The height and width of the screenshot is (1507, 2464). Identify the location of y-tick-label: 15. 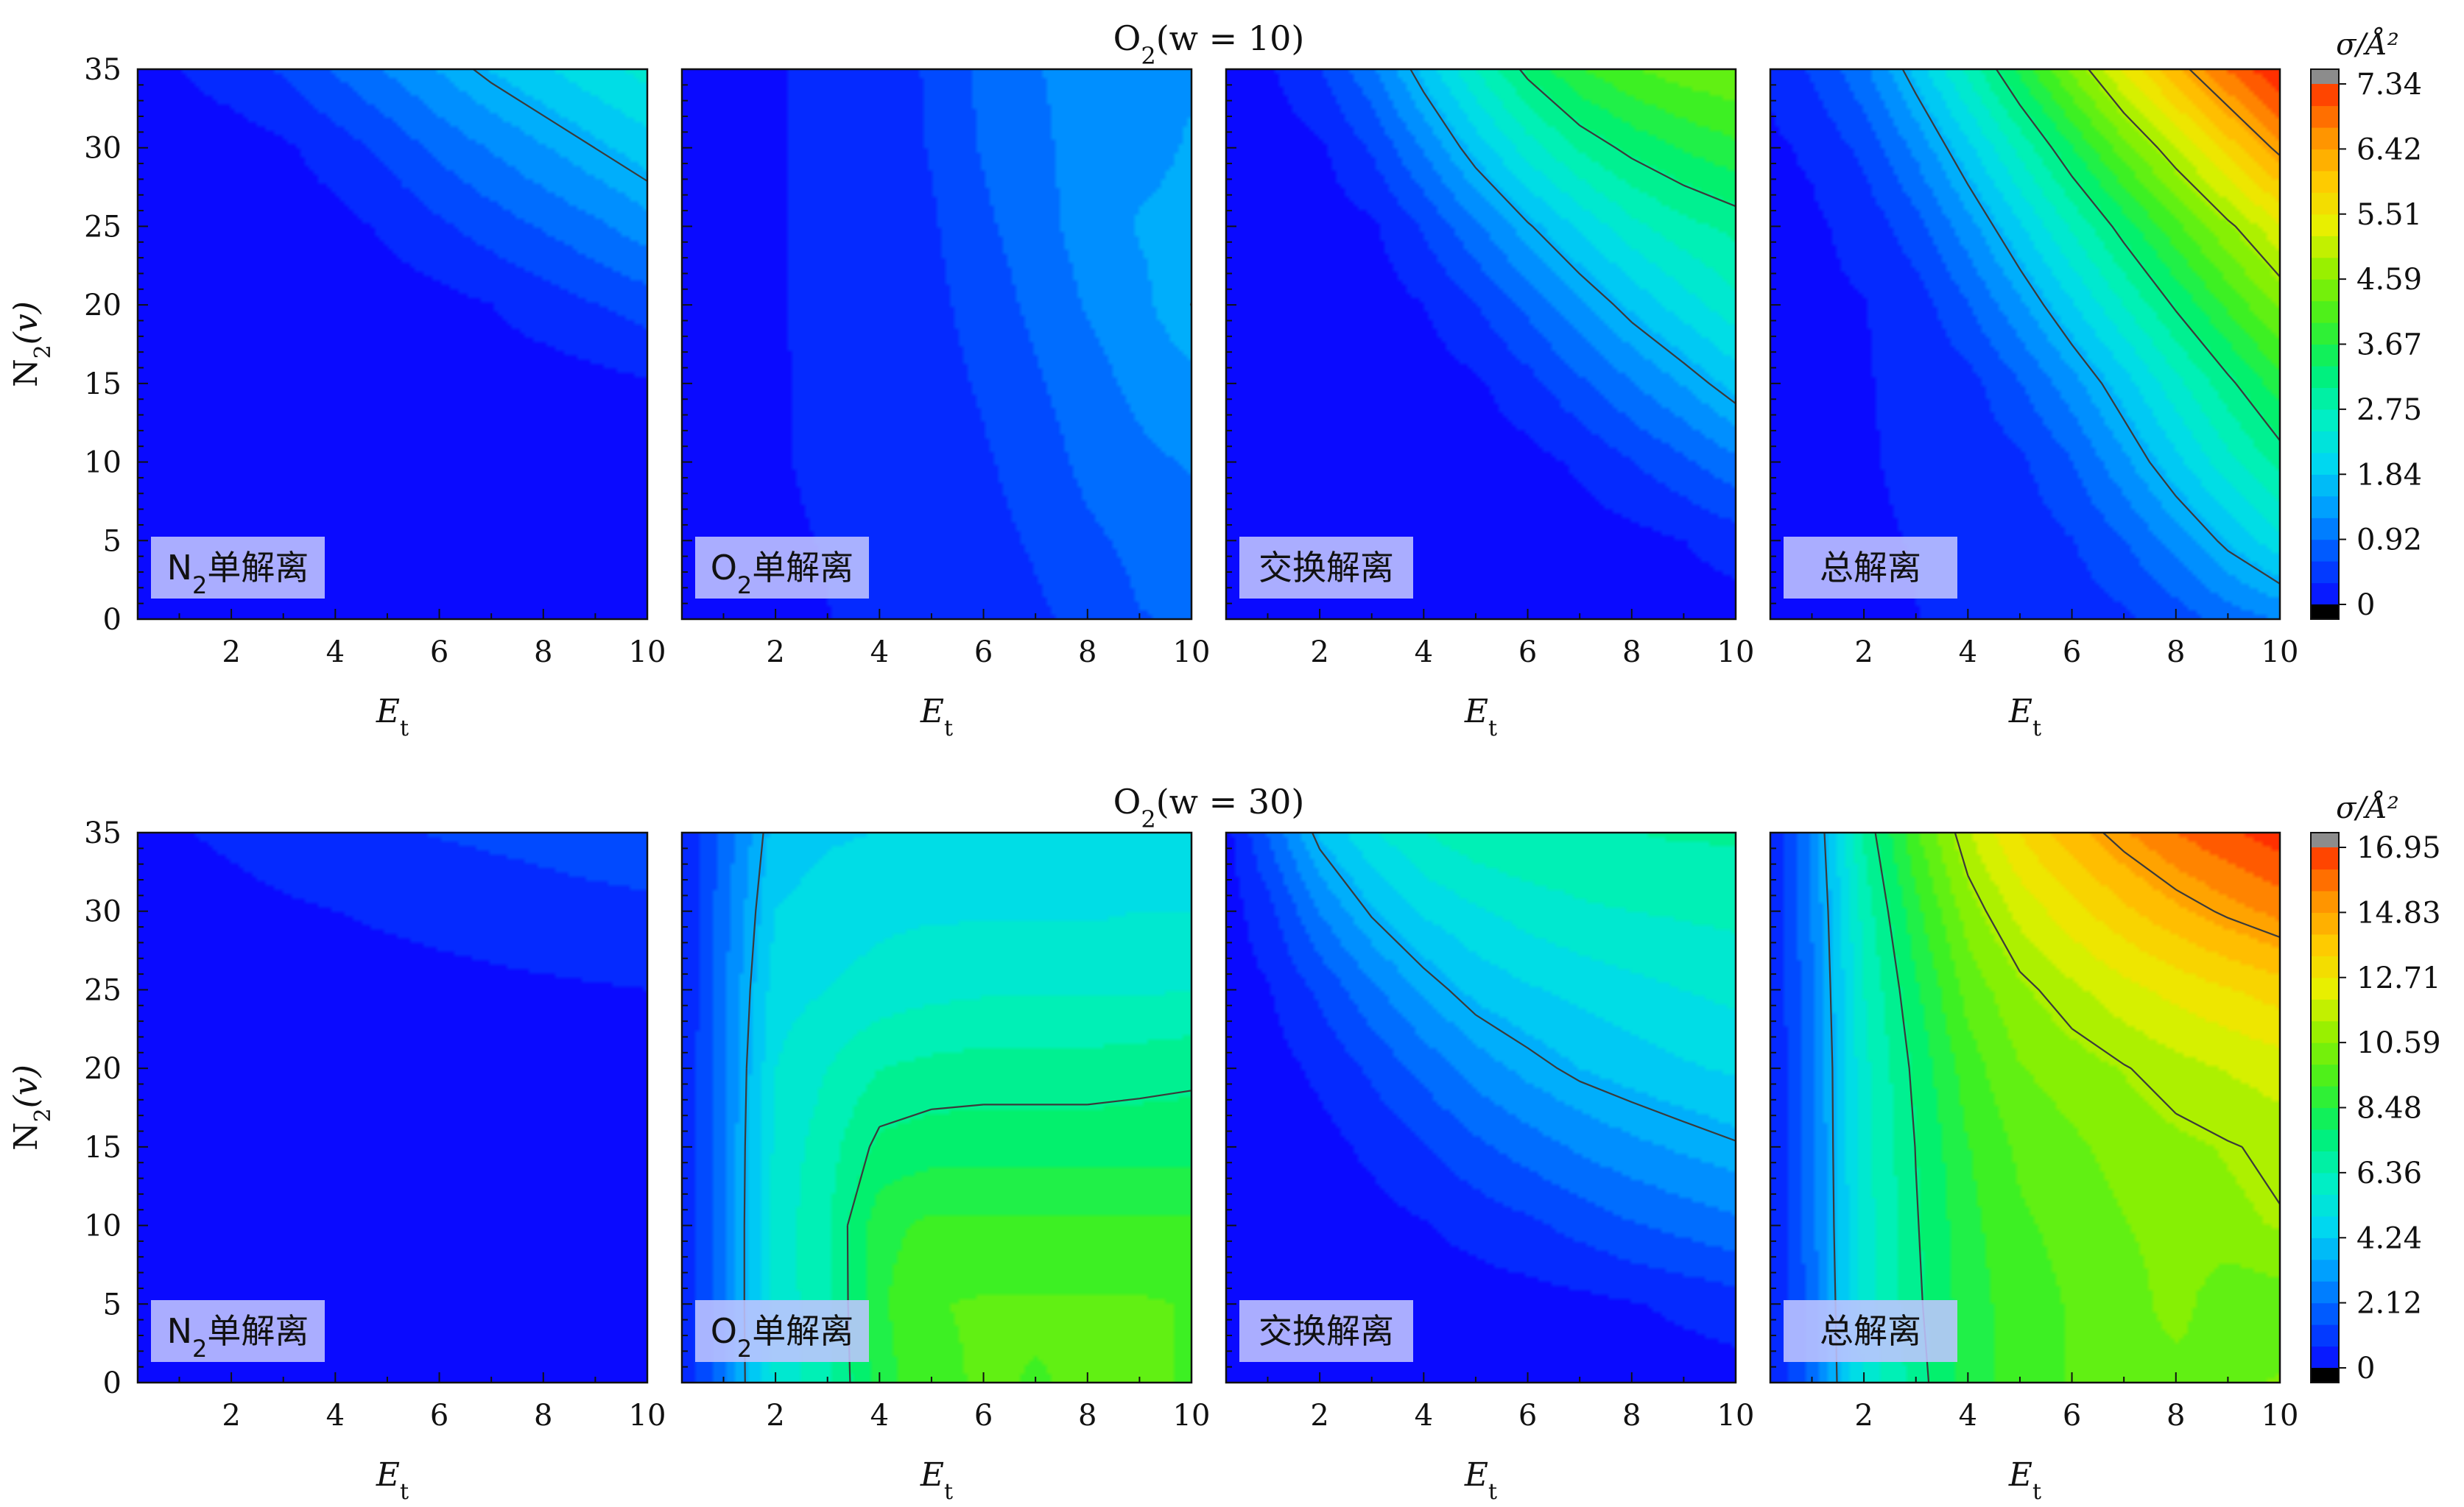
(103, 384).